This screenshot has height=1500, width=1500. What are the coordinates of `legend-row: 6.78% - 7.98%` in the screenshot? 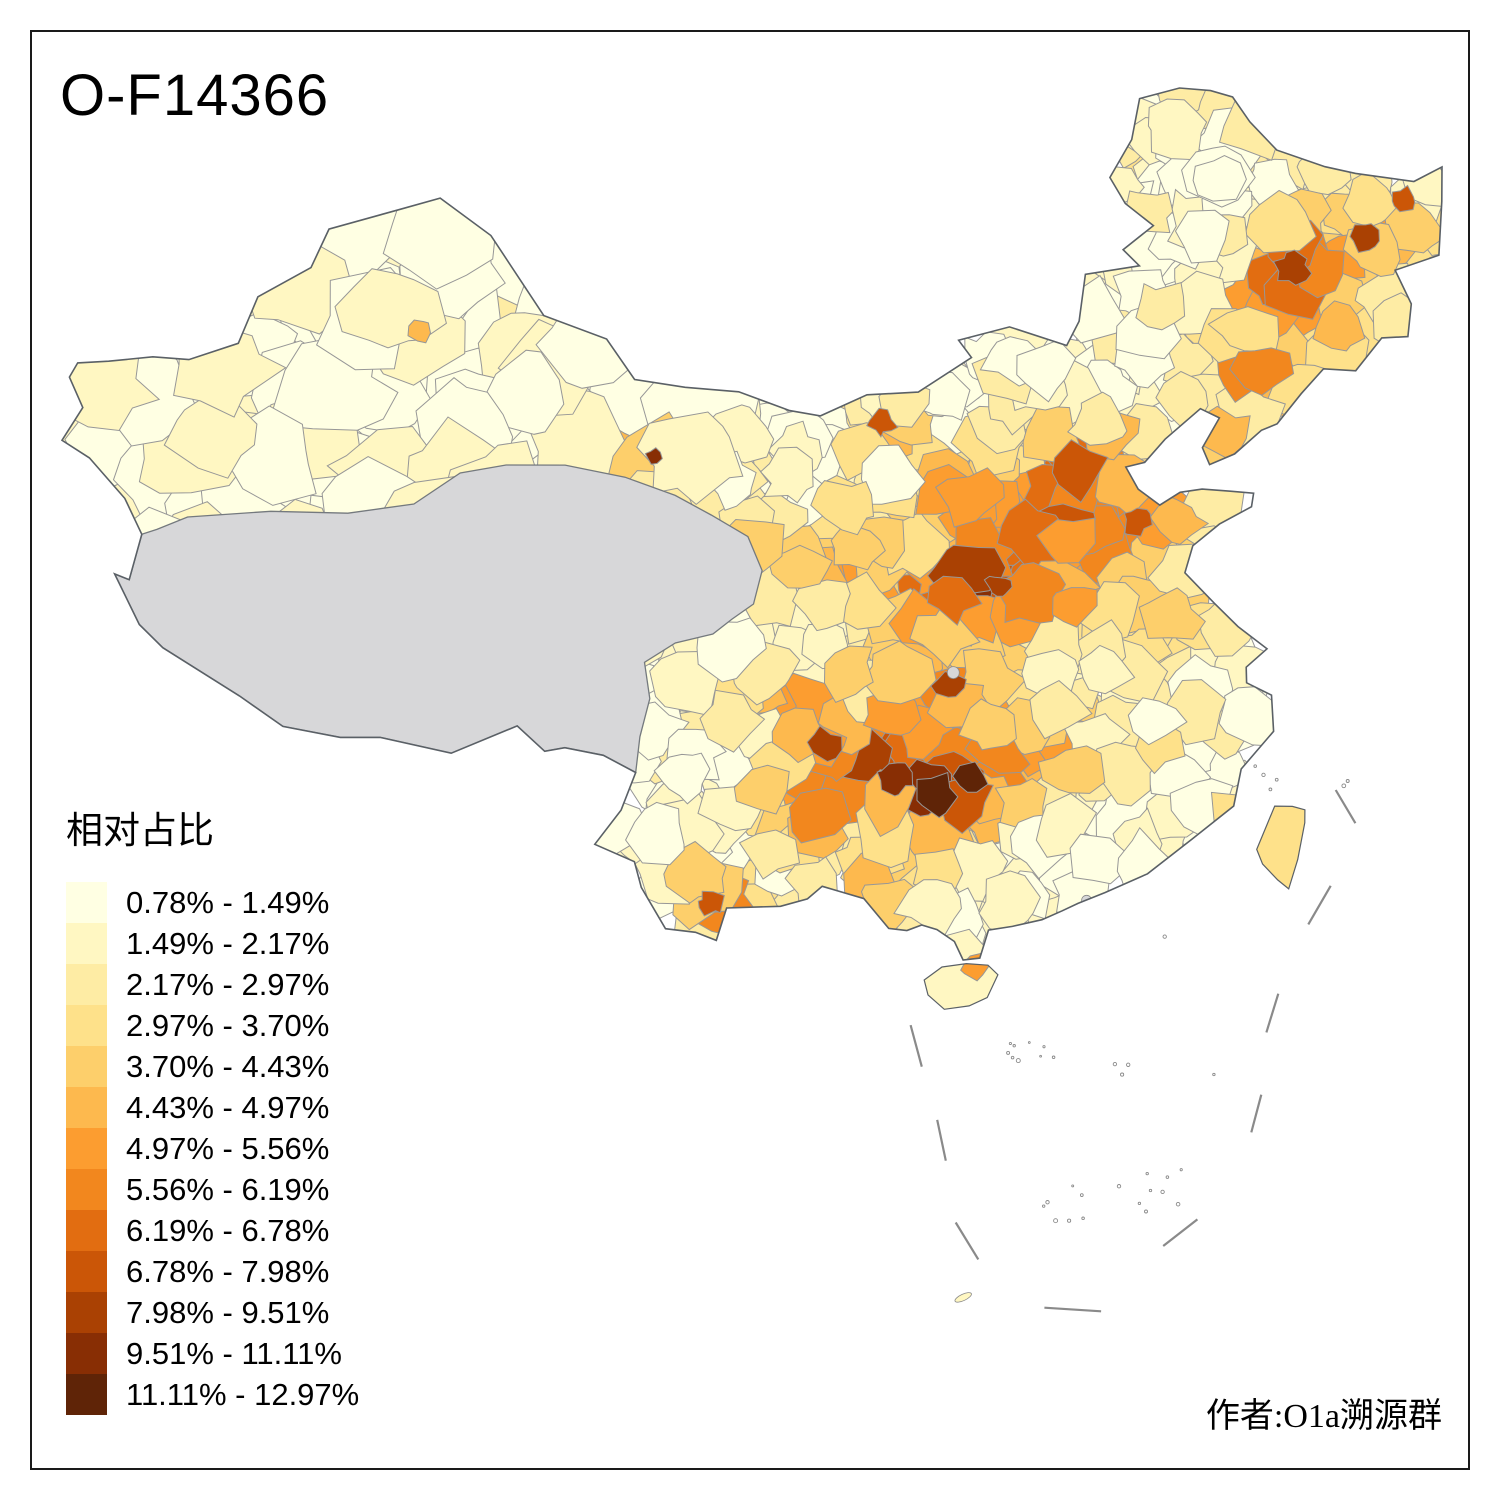 It's located at (212, 1271).